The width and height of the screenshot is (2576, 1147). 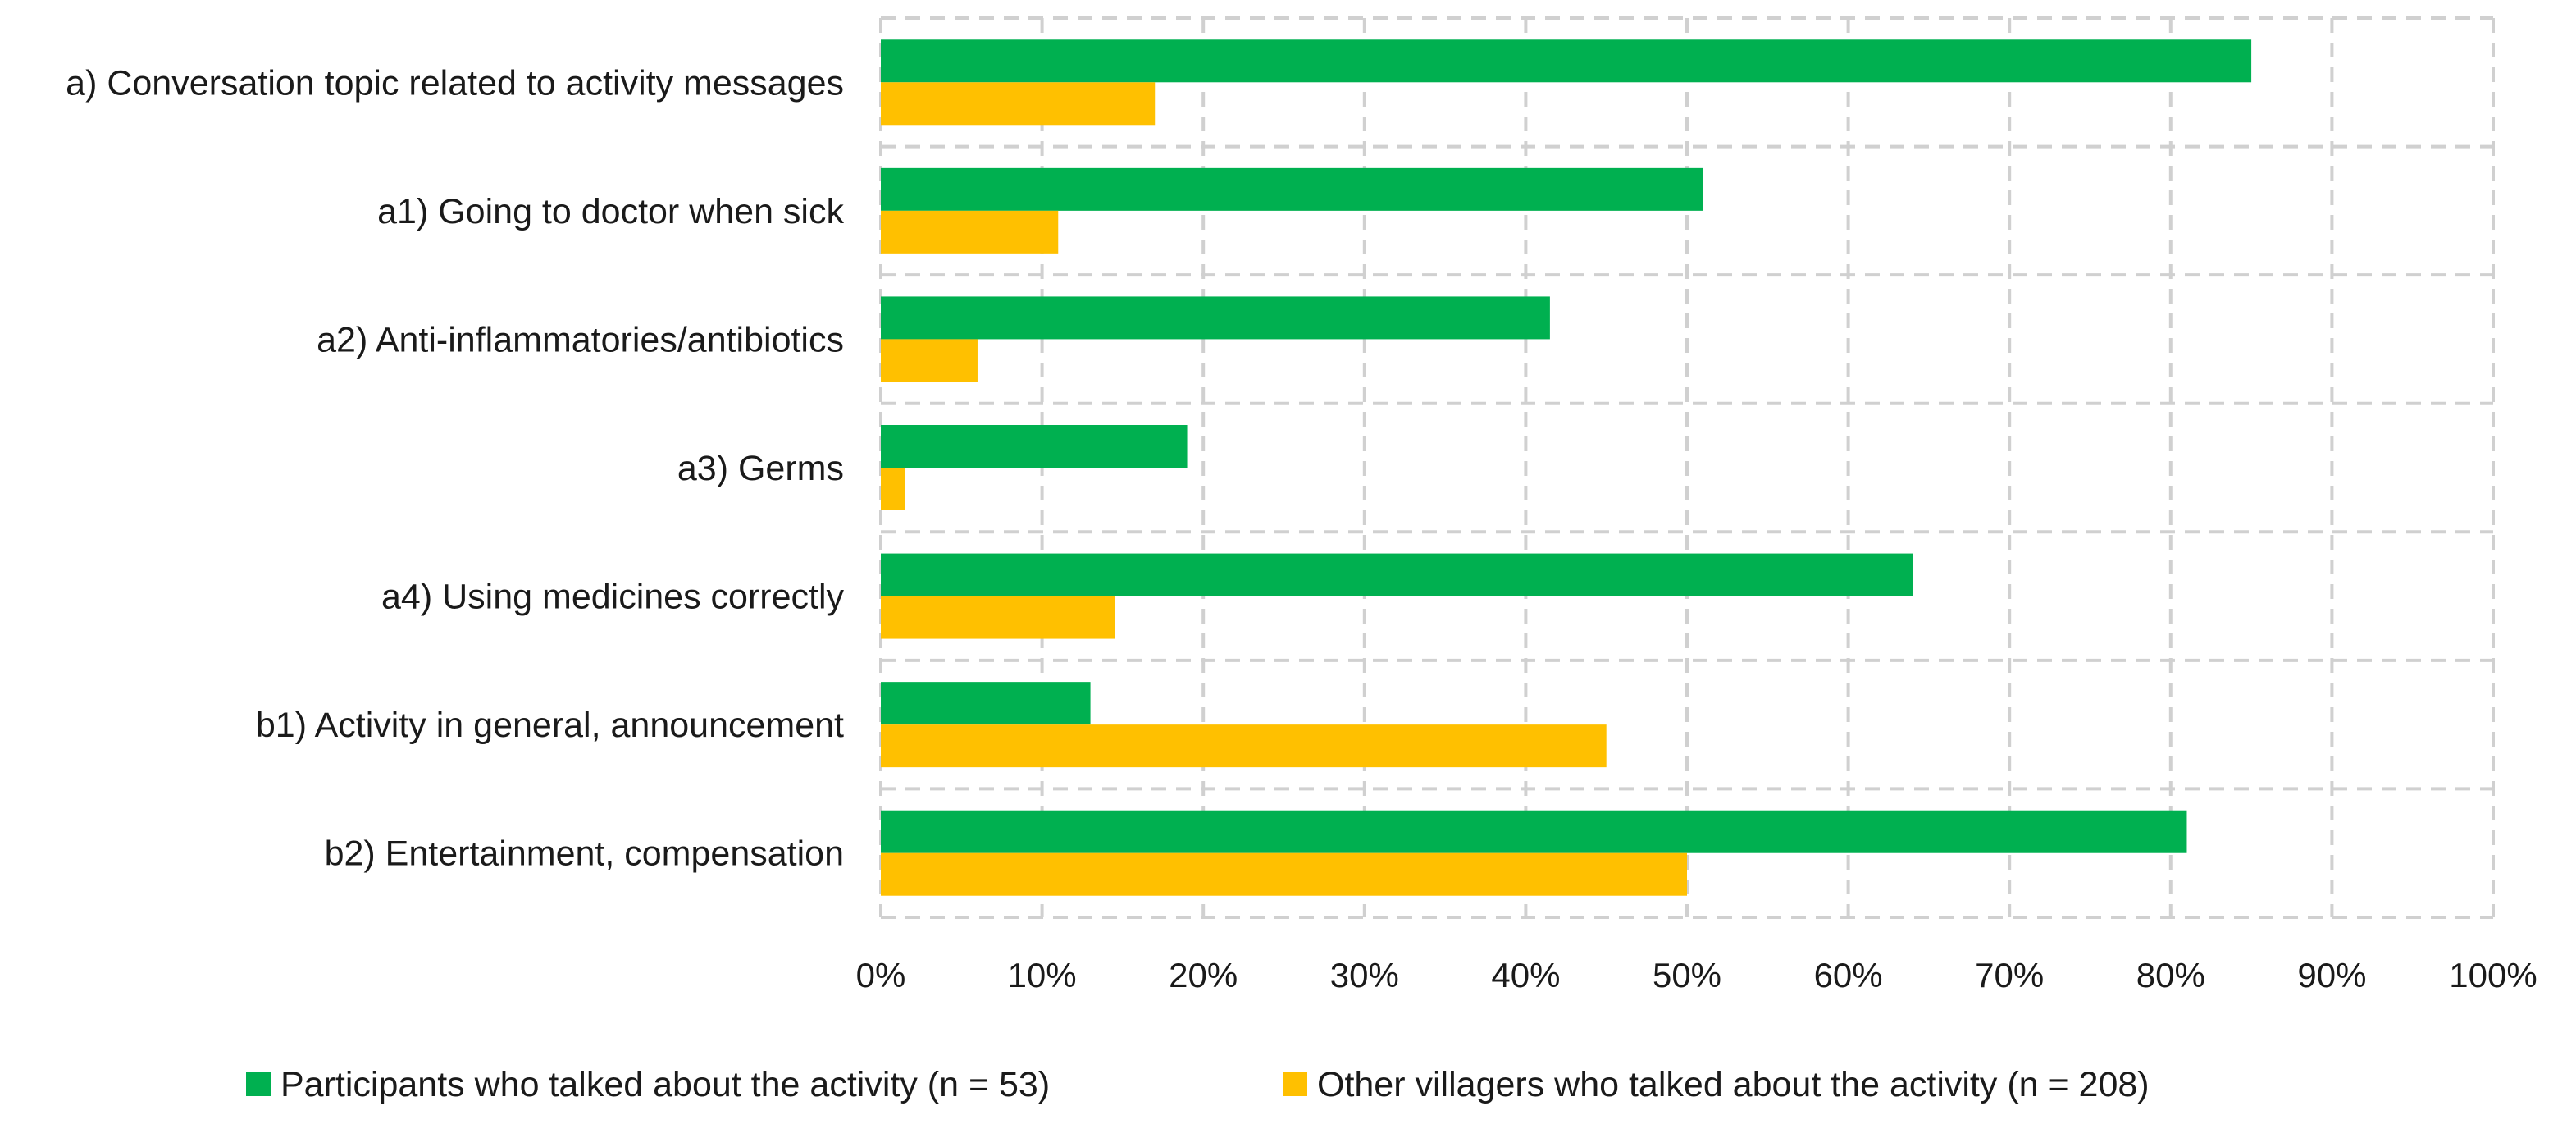 I want to click on category-label: b2) Entertainment, compensation, so click(x=584, y=854).